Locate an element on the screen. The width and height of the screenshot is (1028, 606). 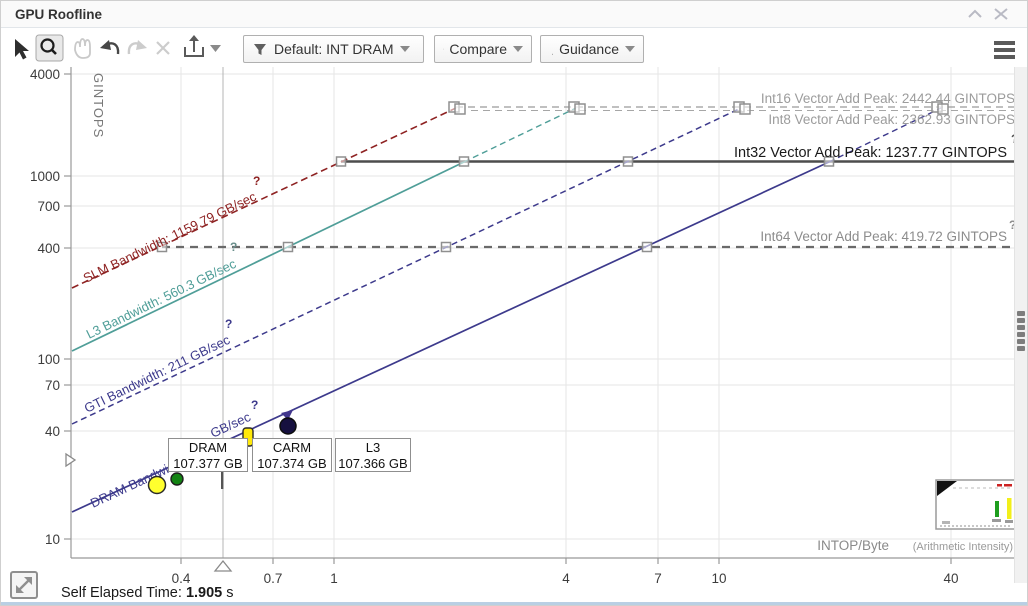
undo-icon is located at coordinates (110, 47).